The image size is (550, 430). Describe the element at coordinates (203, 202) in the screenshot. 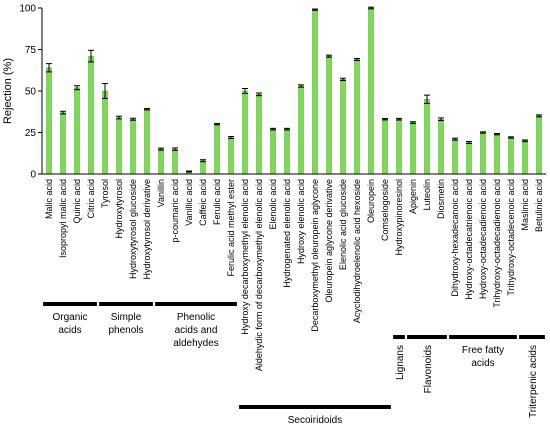

I see `category-label-12: Caffeic acid` at that location.